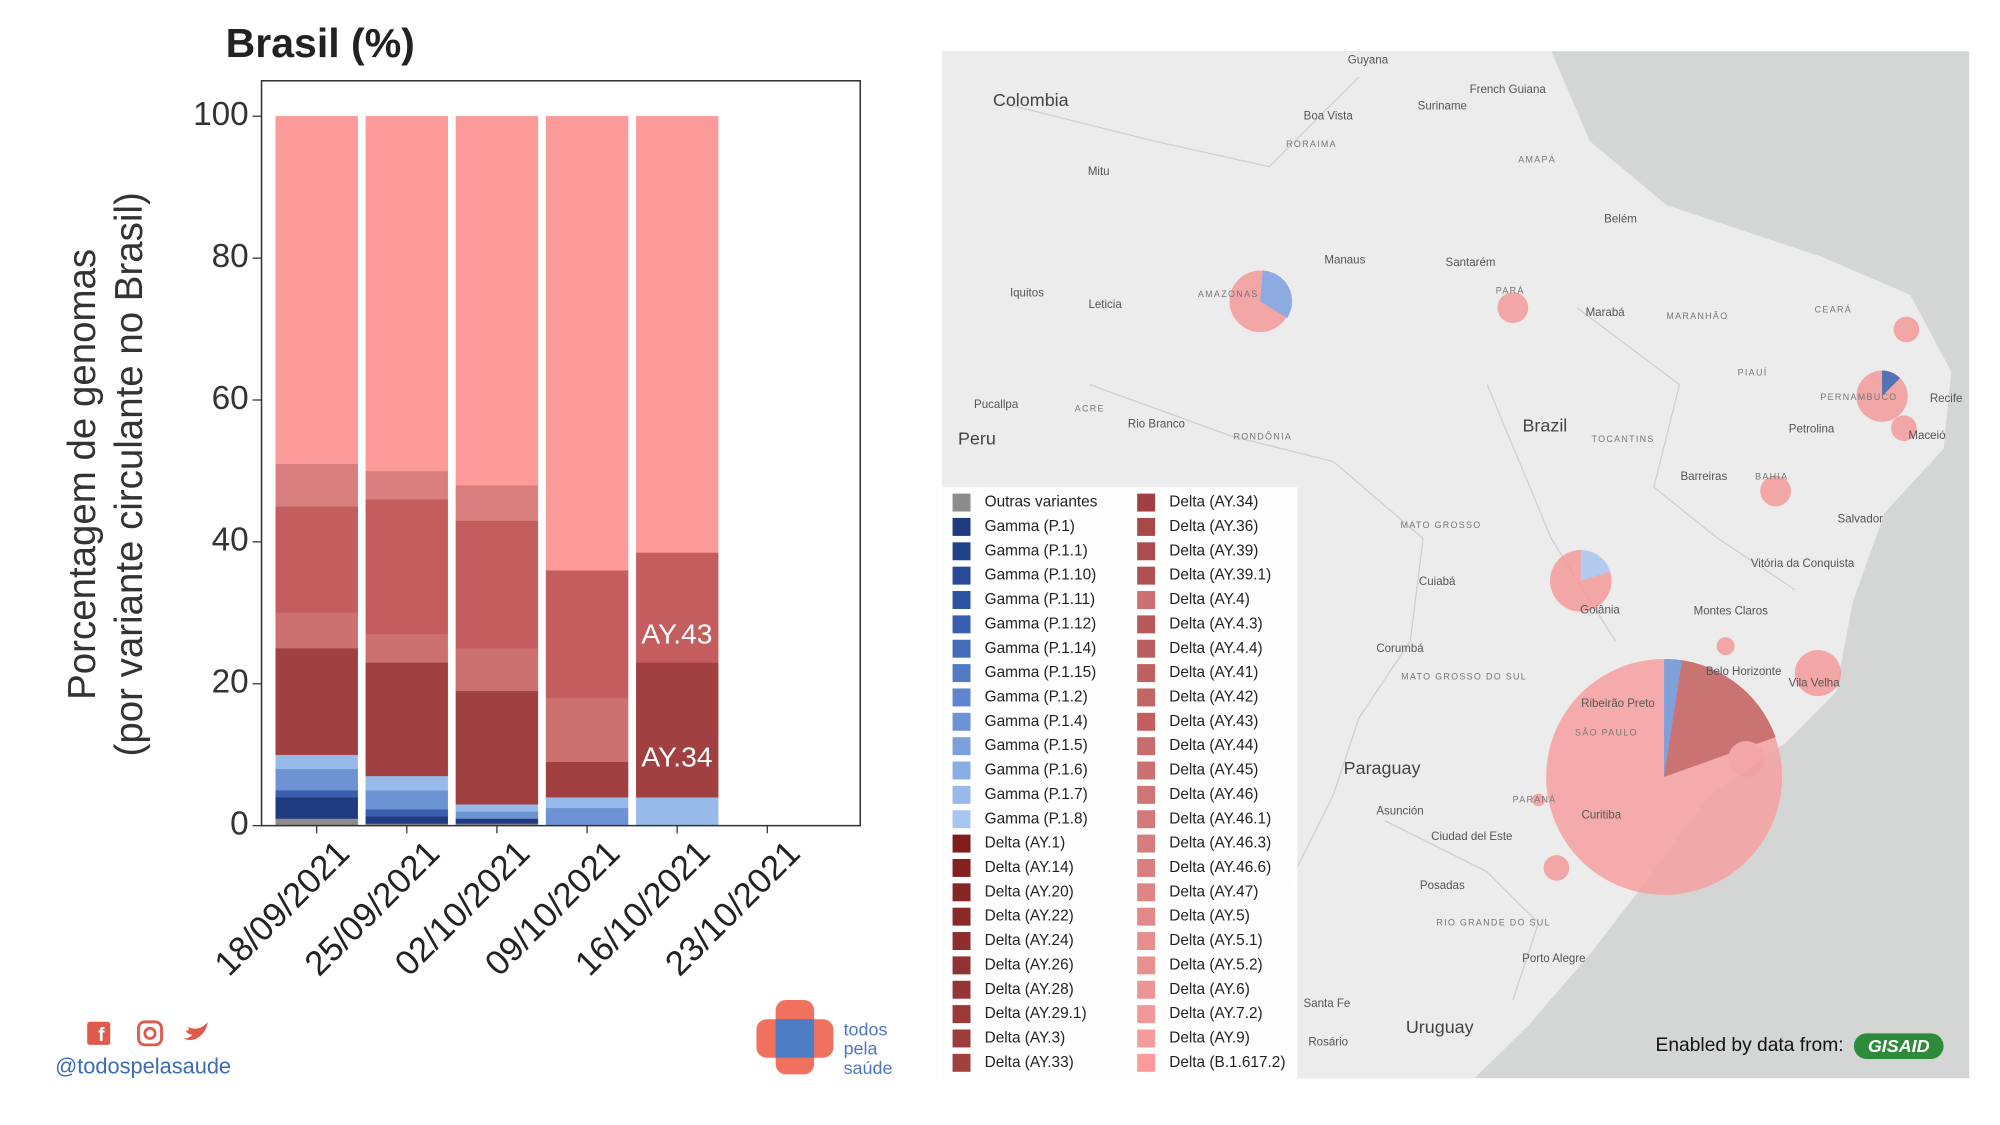 The height and width of the screenshot is (1125, 2000). I want to click on twitter-icon, so click(195, 1031).